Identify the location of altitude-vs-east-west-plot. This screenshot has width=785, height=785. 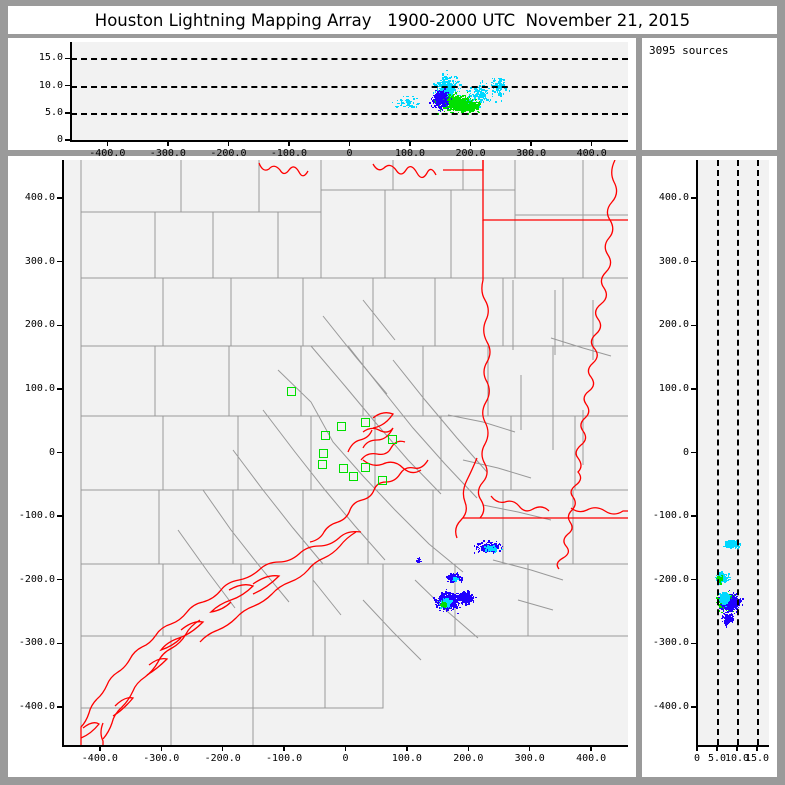
(349, 91).